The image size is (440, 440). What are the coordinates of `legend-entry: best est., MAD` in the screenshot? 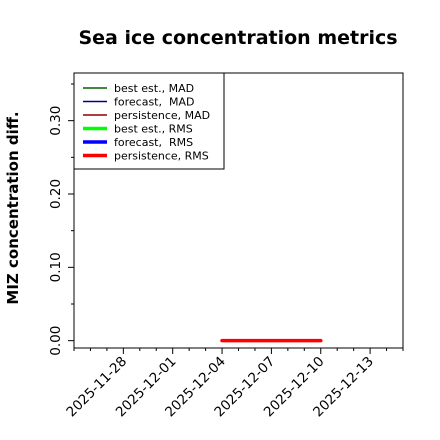 It's located at (154, 88).